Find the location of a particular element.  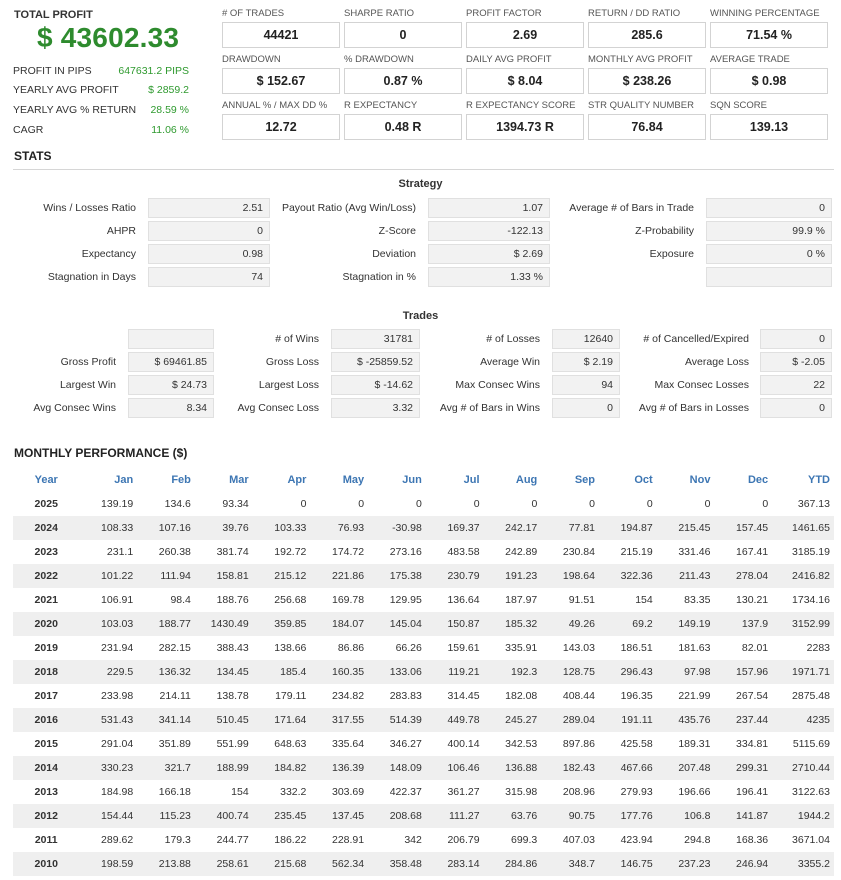

value-cell: 291.04 is located at coordinates (117, 744).